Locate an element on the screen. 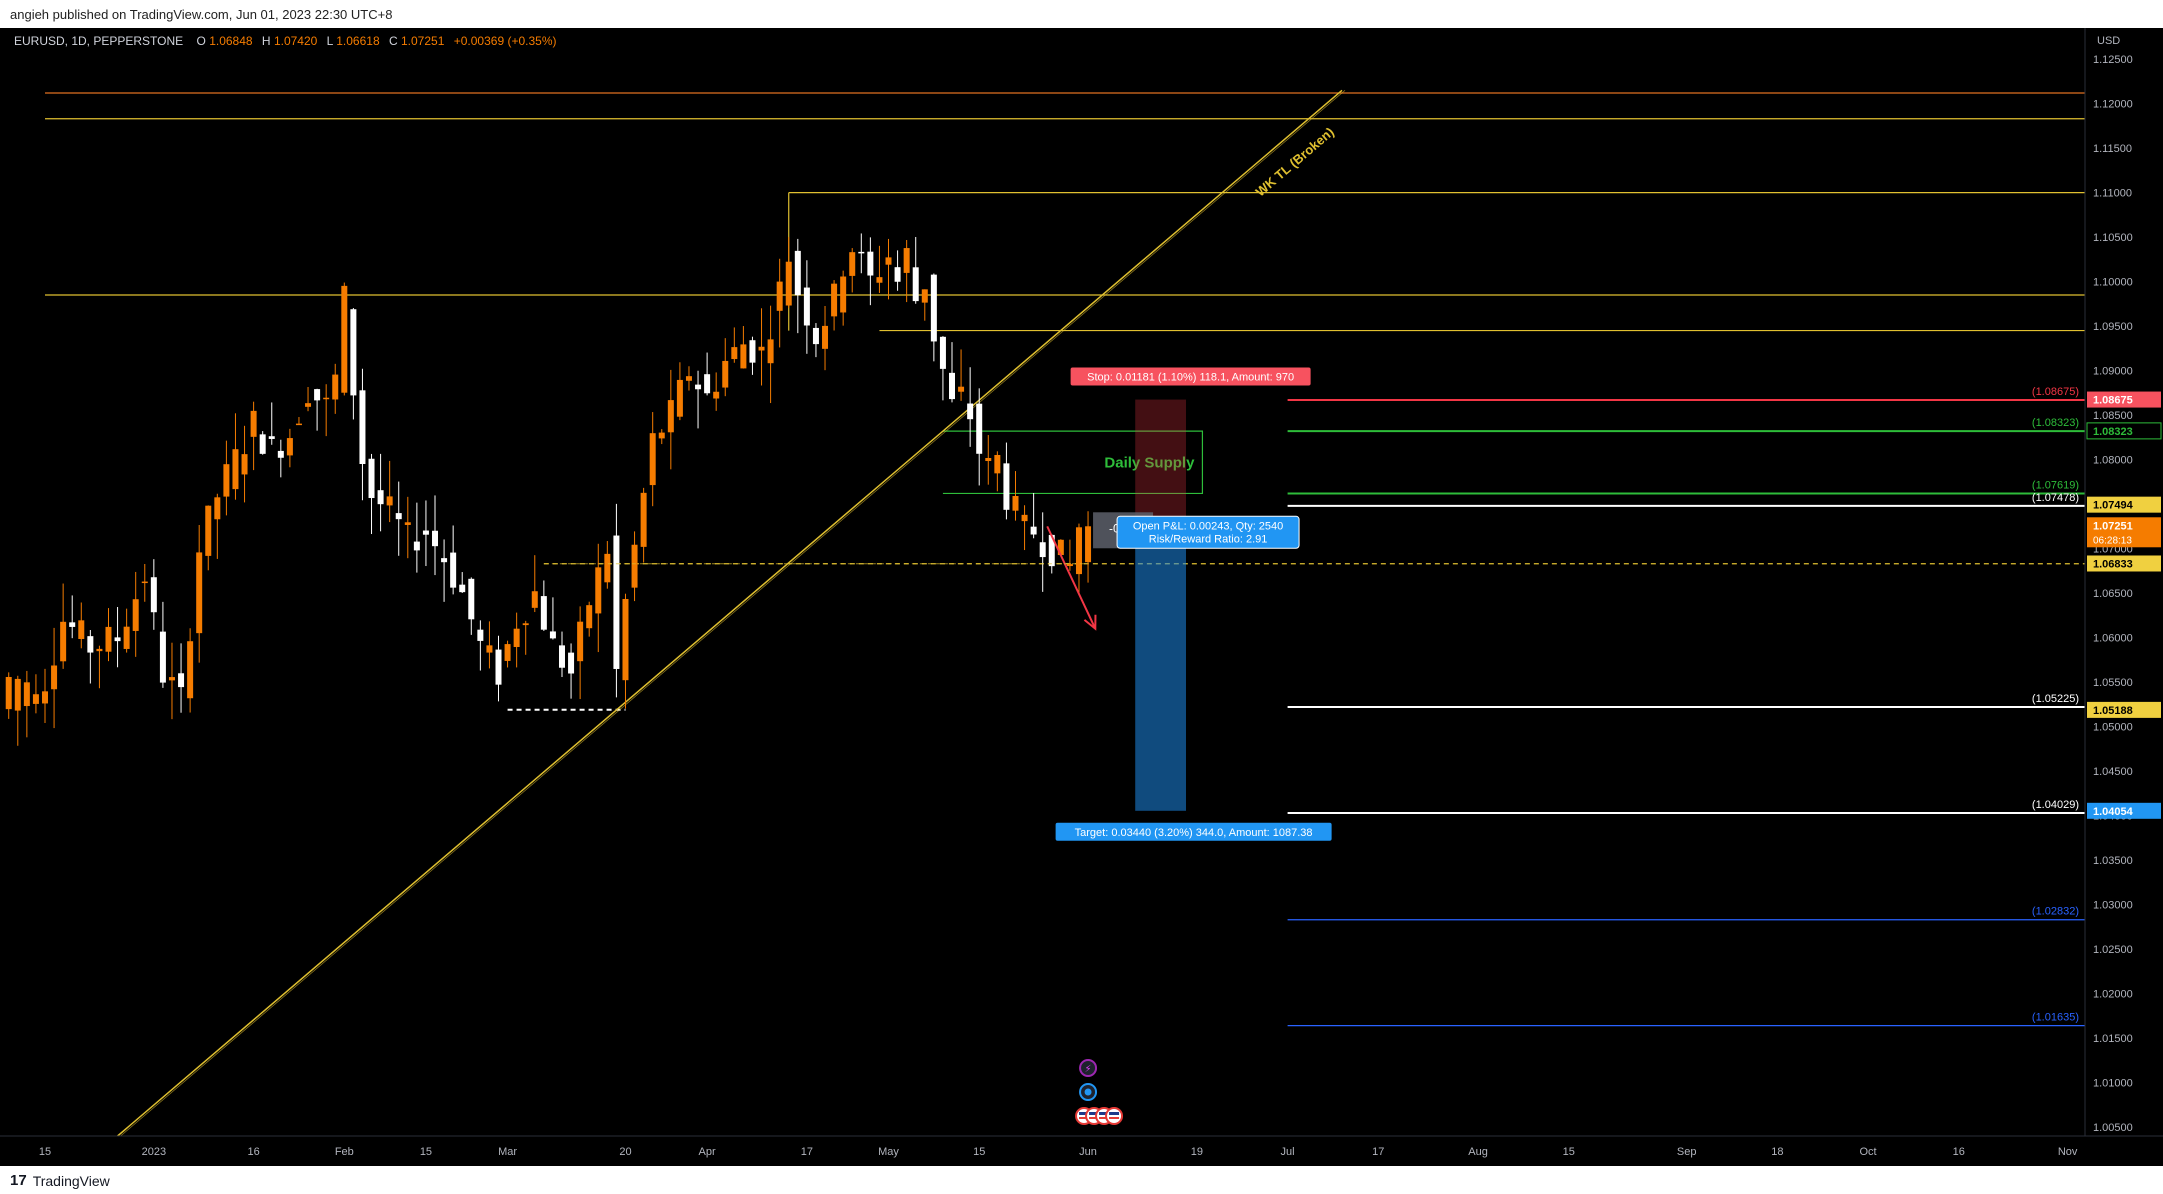 The width and height of the screenshot is (2163, 1194). stop-zone is located at coordinates (1161, 463).